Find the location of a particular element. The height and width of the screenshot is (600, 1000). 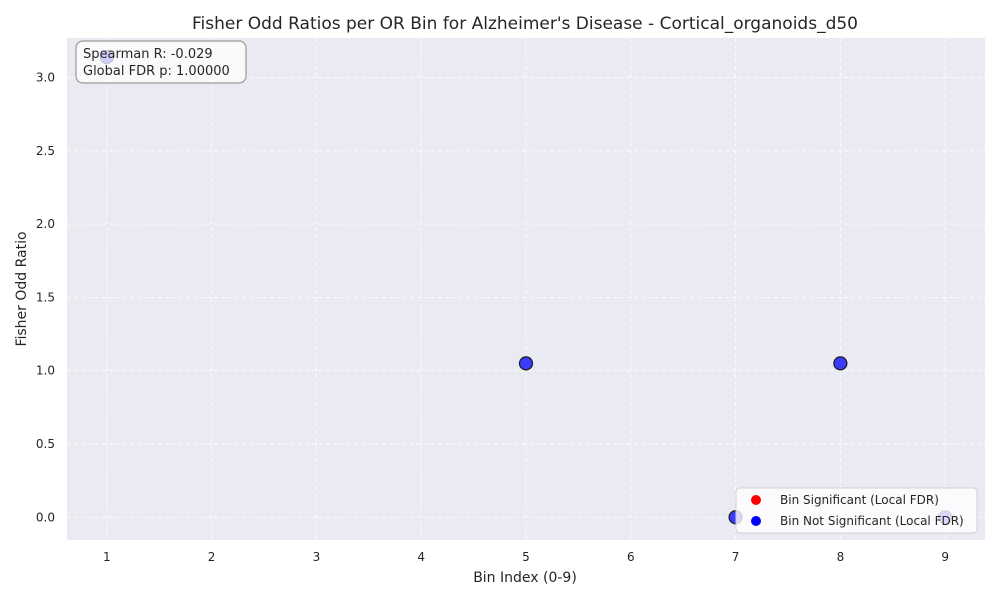

annotation-box is located at coordinates (161, 62).